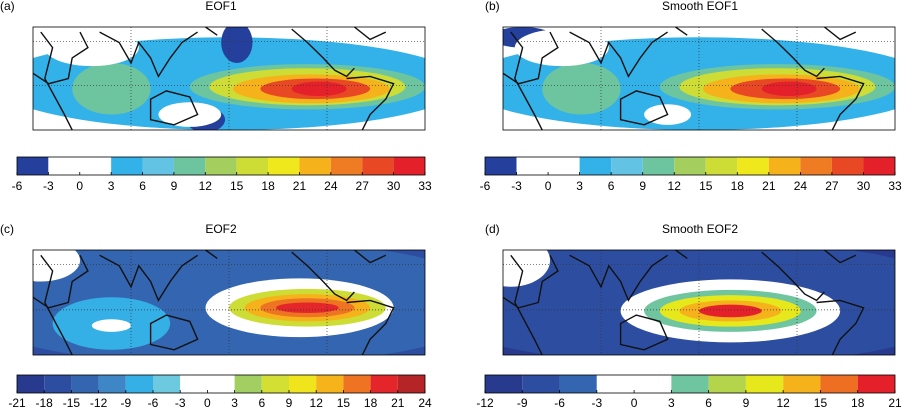 The height and width of the screenshot is (415, 922). What do you see at coordinates (864, 186) in the screenshot?
I see `colorbar-tick-label: 30` at bounding box center [864, 186].